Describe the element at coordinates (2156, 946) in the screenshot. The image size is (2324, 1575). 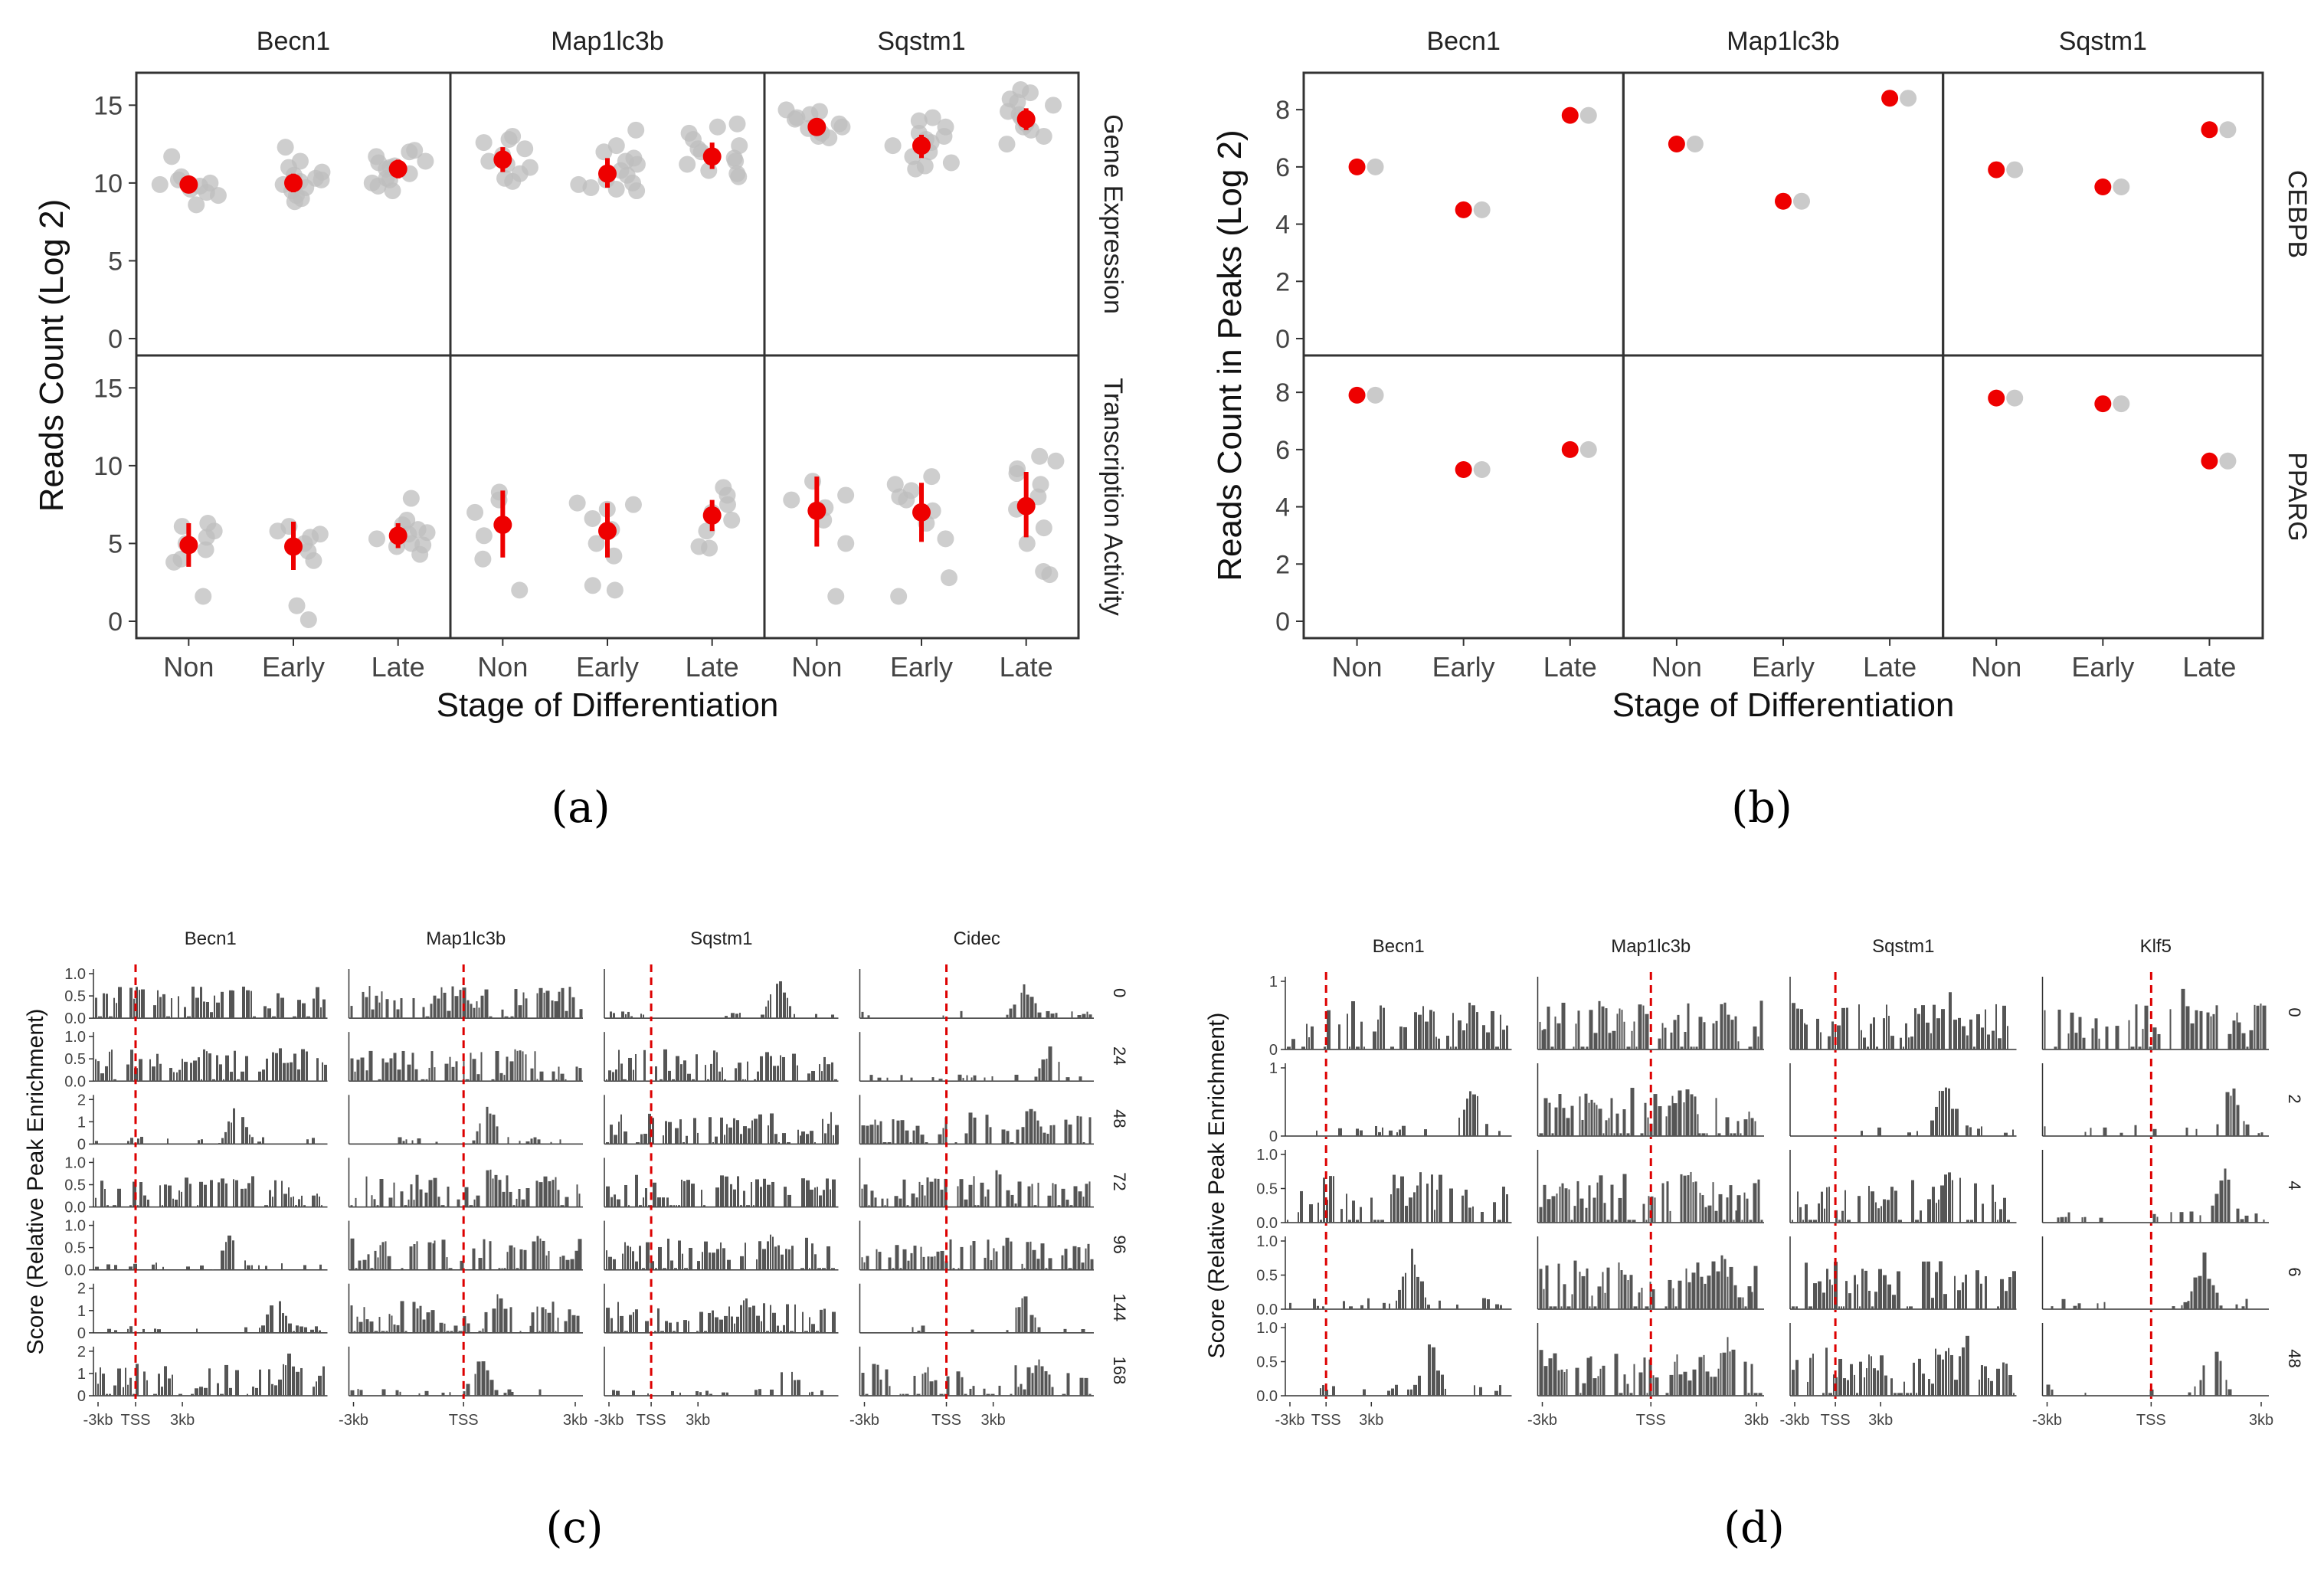
I see `facet-col-label: Klf5` at that location.